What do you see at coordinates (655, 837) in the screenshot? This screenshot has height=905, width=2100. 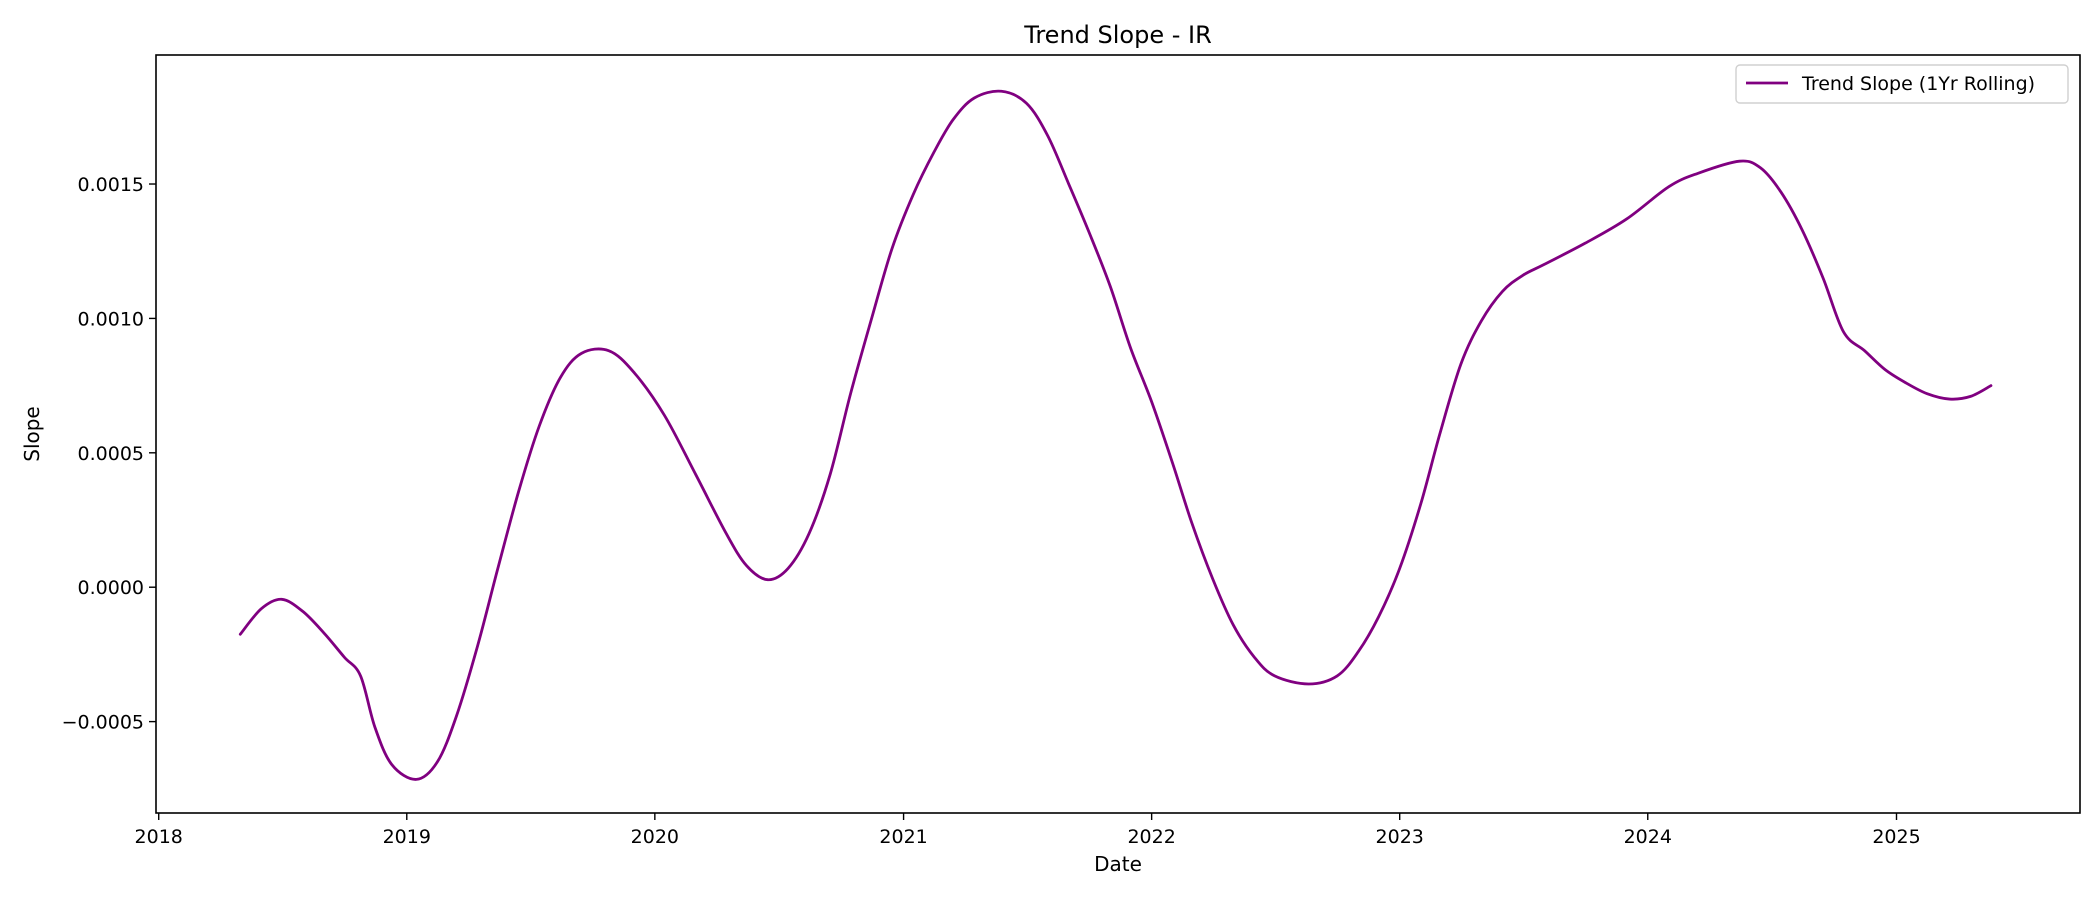 I see `x-tick-label: 2020` at bounding box center [655, 837].